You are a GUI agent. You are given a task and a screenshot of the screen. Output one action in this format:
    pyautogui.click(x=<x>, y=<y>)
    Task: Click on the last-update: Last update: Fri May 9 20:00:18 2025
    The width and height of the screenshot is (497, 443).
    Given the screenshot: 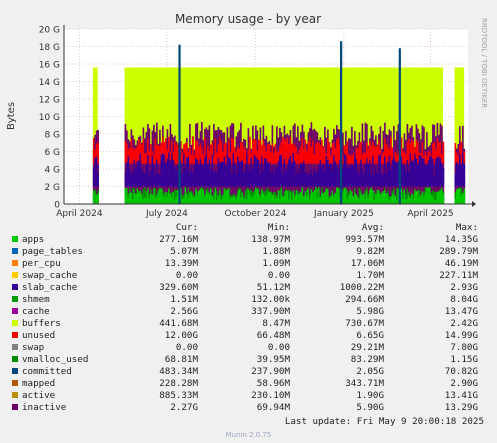 What is the action you would take?
    pyautogui.click(x=384, y=421)
    